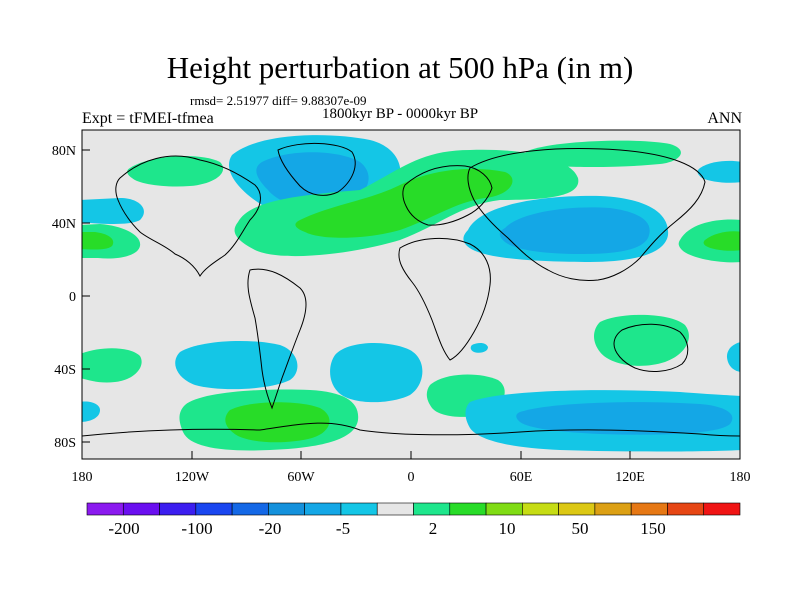  Describe the element at coordinates (386, 528) in the screenshot. I see `colorbar-labels: -200 -100 -20 -5 2 10 50 150` at that location.